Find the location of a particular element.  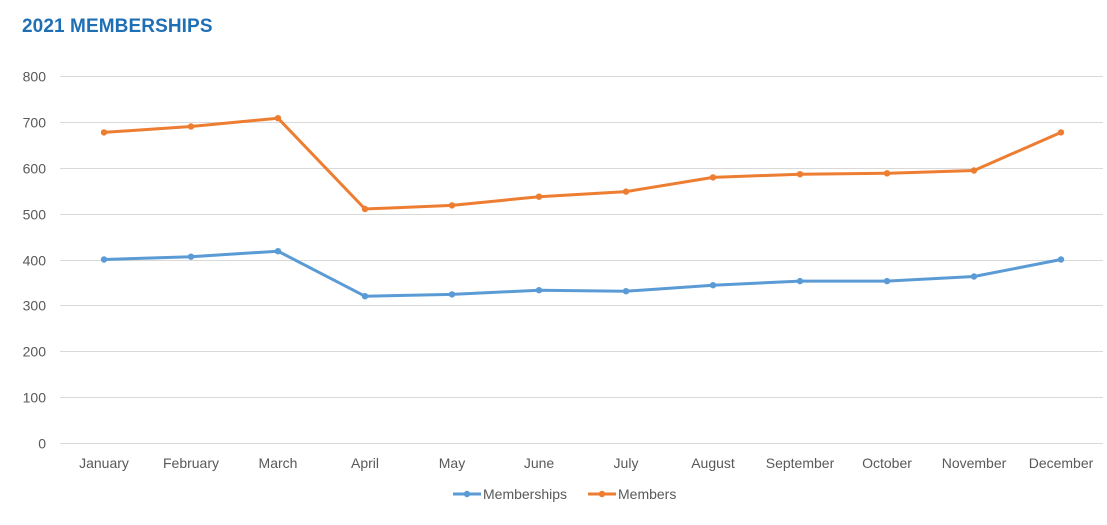

y-tick-label: 0 is located at coordinates (42, 444).